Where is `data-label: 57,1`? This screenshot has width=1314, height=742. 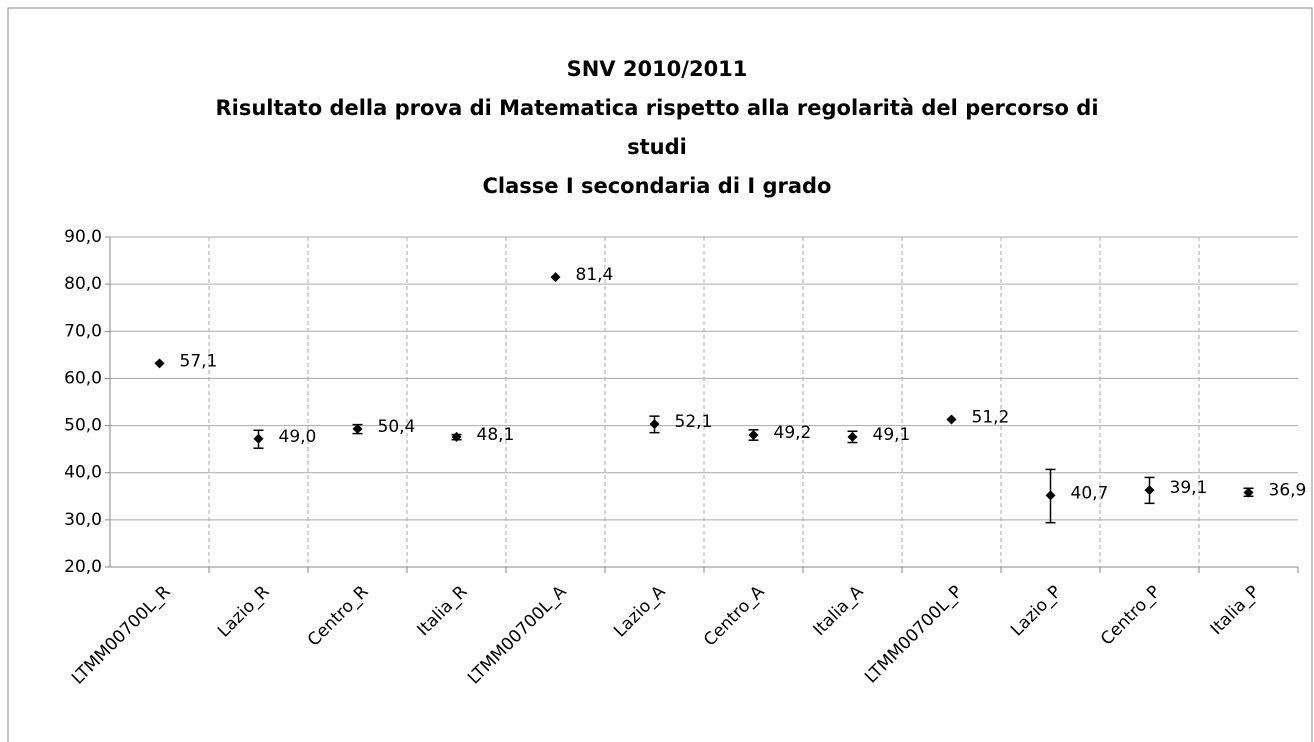
data-label: 57,1 is located at coordinates (199, 361).